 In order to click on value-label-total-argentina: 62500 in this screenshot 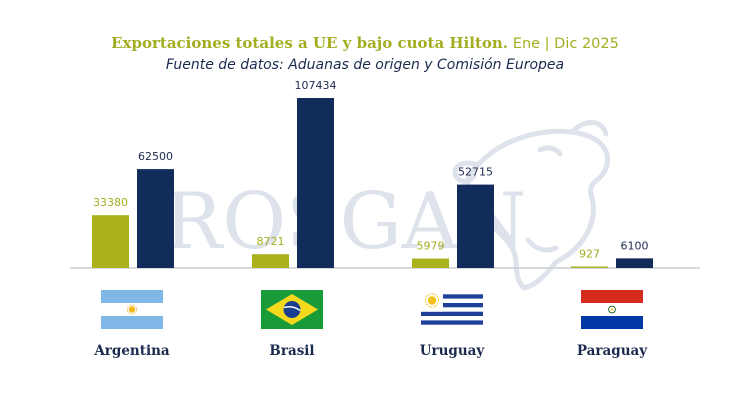, I will do `click(155, 156)`.